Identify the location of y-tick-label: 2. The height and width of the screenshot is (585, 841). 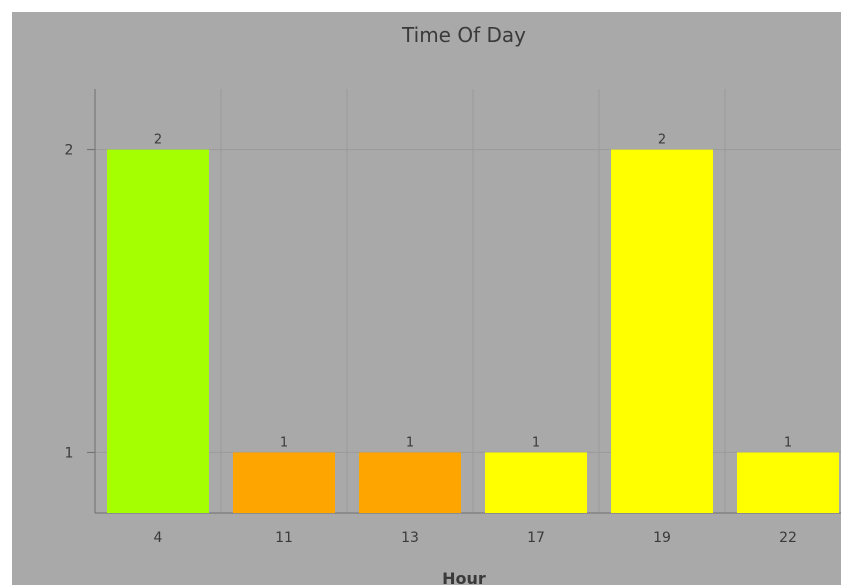
(69, 151).